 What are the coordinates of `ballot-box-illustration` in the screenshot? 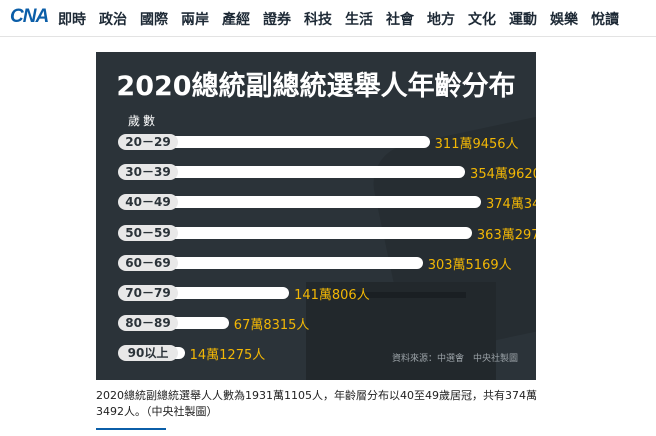 It's located at (401, 331).